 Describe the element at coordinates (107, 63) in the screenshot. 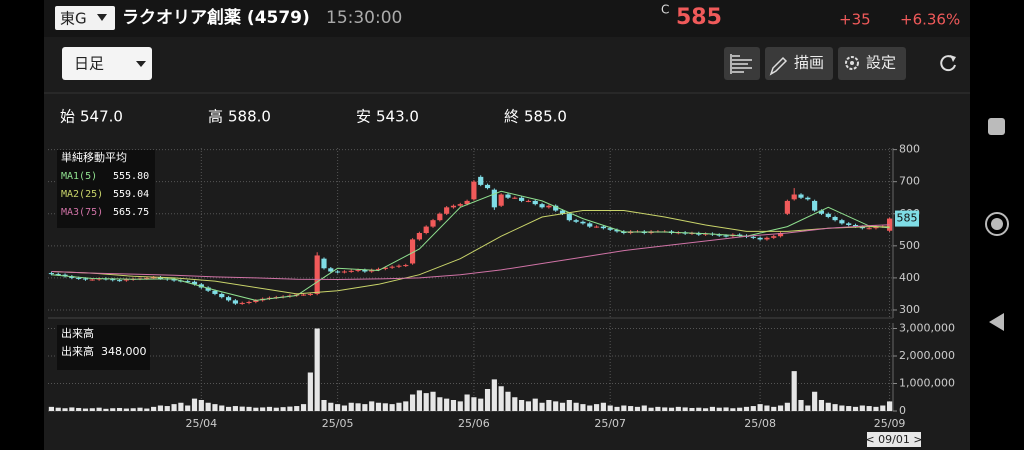

I see `period-select: 日足` at that location.